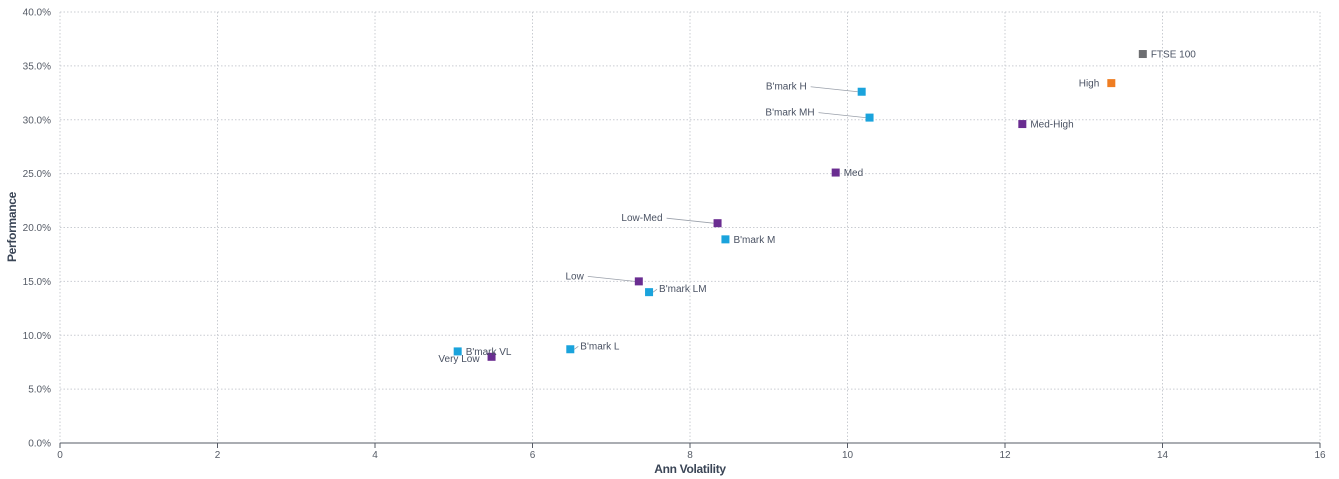 The image size is (1339, 479). Describe the element at coordinates (218, 455) in the screenshot. I see `x-tick-label: 2` at that location.